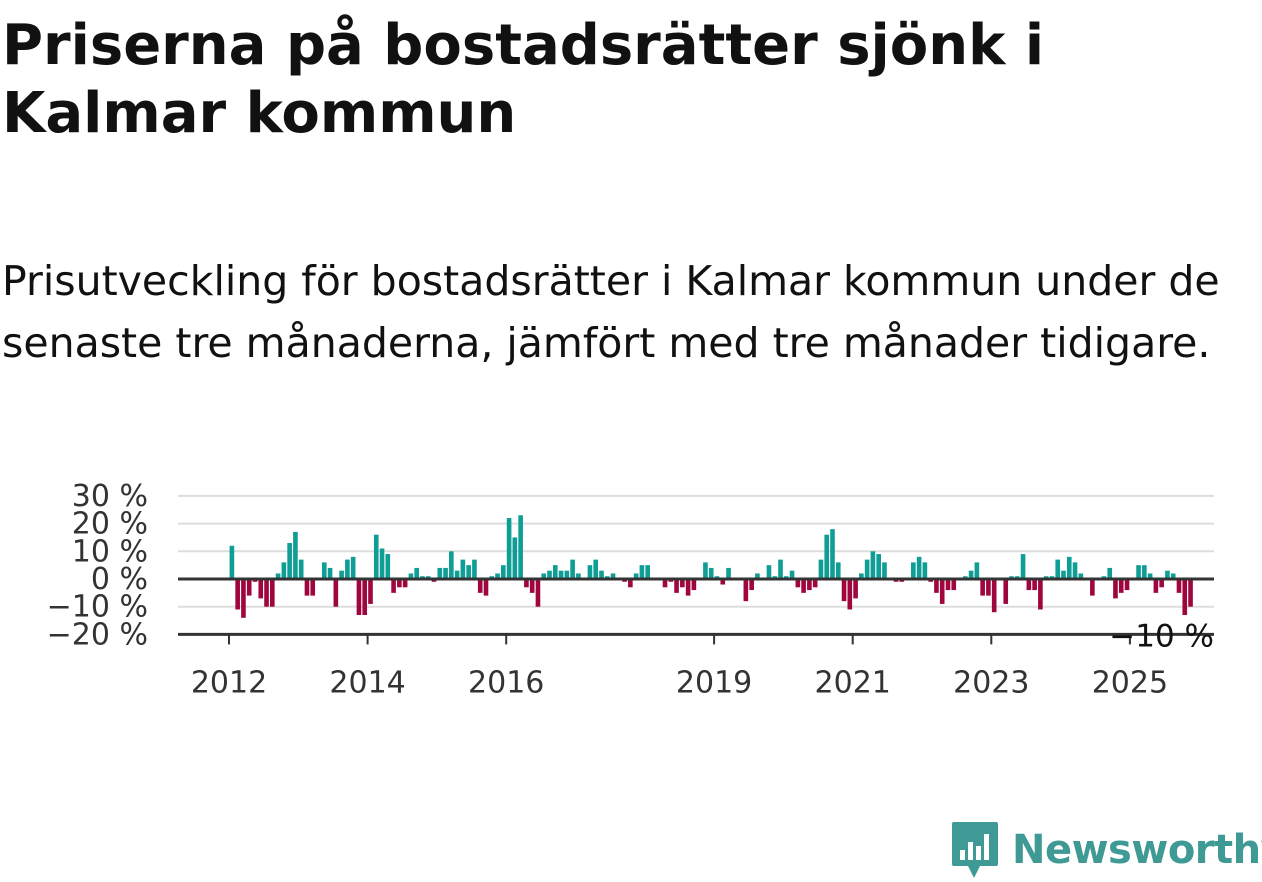 The width and height of the screenshot is (1262, 882). What do you see at coordinates (1209, 635) in the screenshot?
I see `end-label-dot` at bounding box center [1209, 635].